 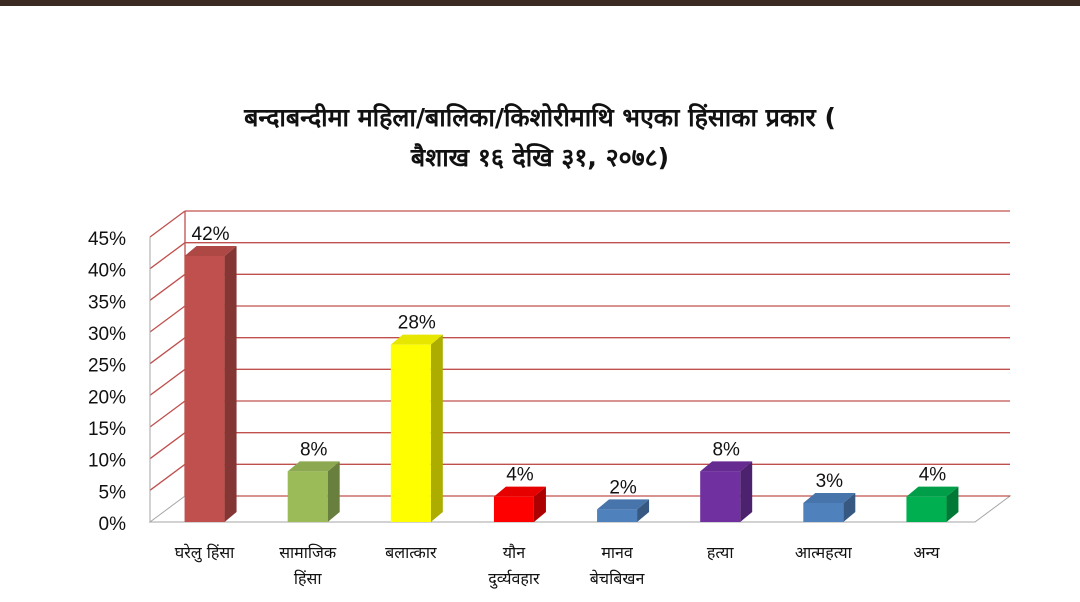 I want to click on y-tick-label: 35%, so click(x=107, y=302).